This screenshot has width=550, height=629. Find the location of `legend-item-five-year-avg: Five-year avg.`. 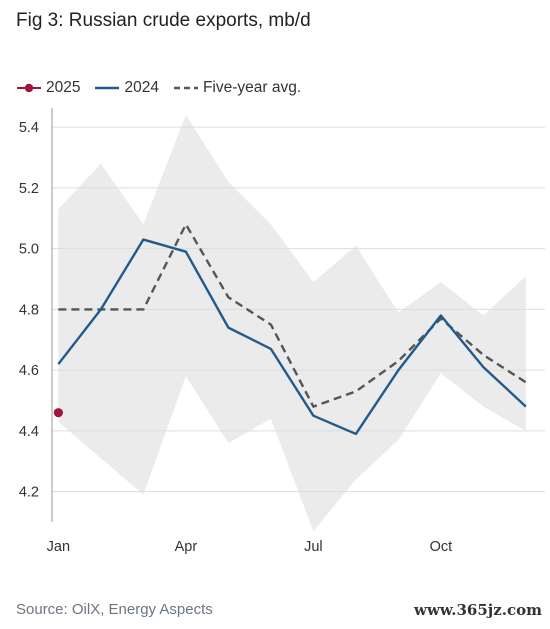

legend-item-five-year-avg: Five-year avg. is located at coordinates (237, 88).